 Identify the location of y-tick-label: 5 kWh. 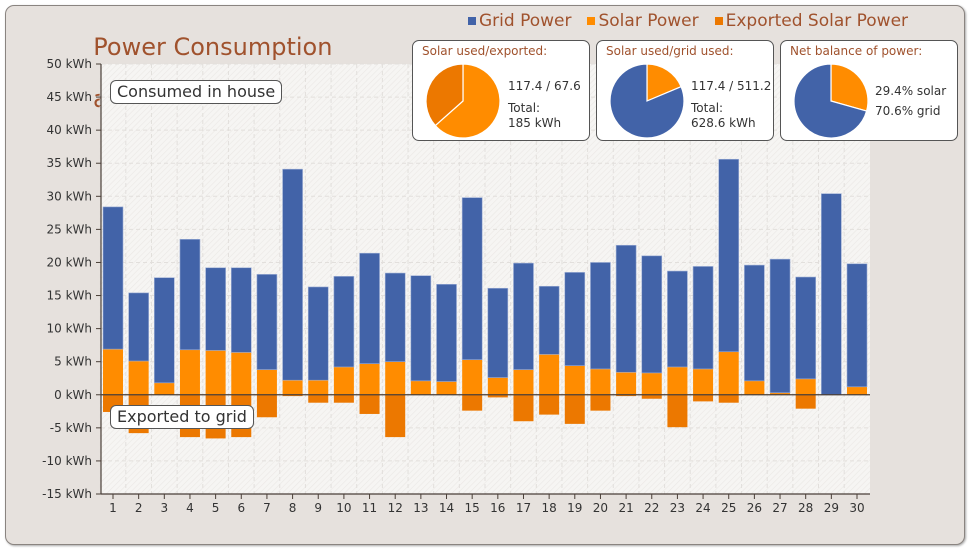
(73, 362).